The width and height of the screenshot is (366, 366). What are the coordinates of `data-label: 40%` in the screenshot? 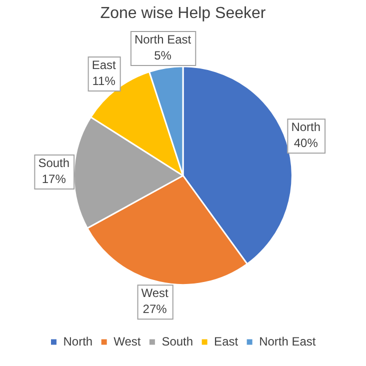 It's located at (306, 143).